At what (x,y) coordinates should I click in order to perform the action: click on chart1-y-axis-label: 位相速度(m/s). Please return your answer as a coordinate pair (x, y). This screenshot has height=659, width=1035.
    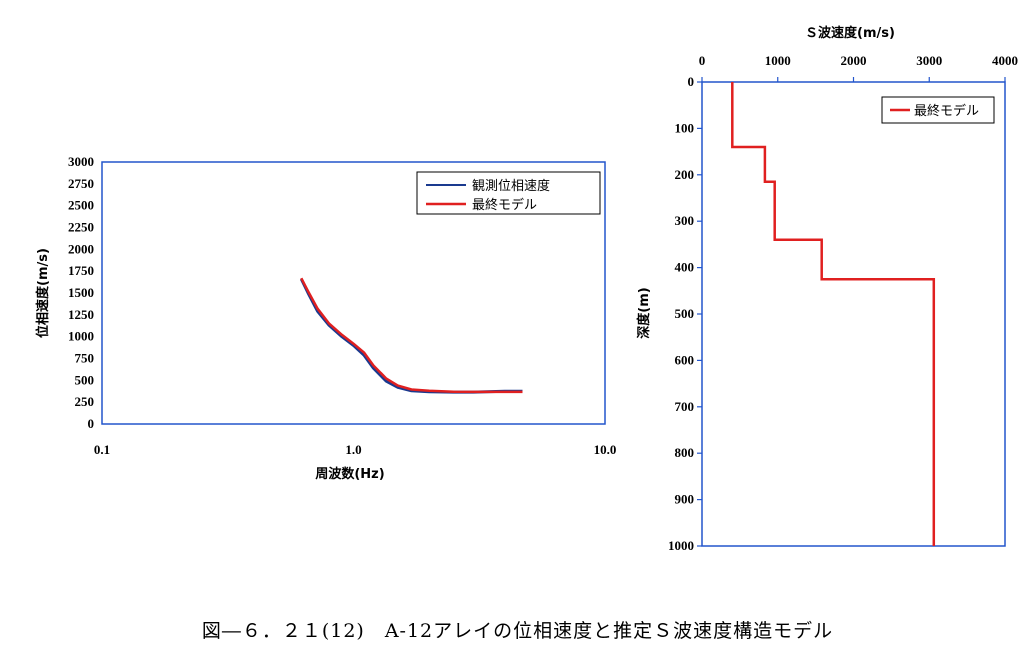
    Looking at the image, I should click on (43, 293).